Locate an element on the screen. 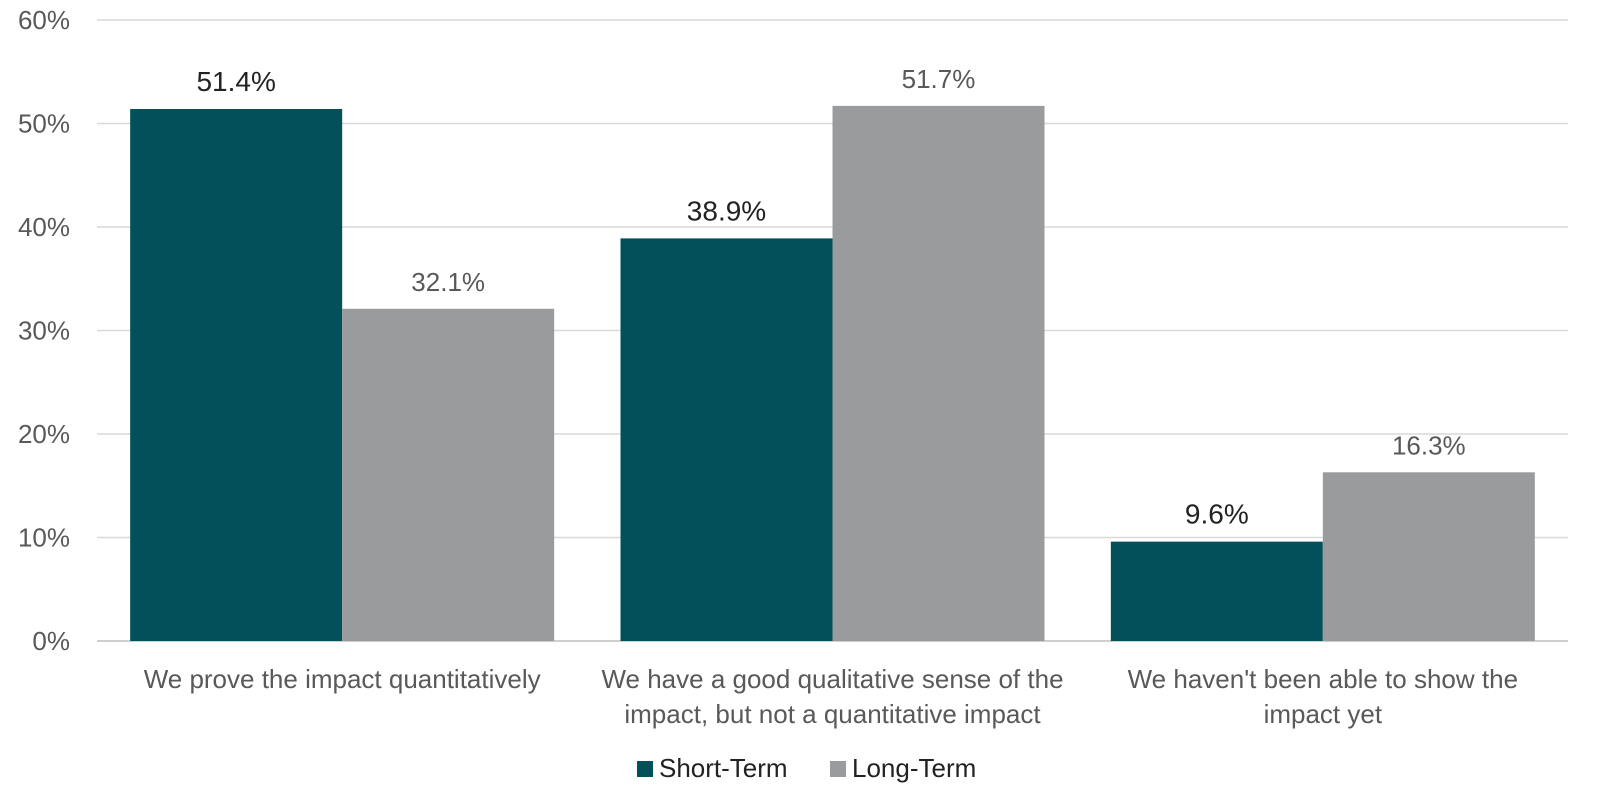 Image resolution: width=1614 pixels, height=808 pixels. y-tick-label: 40% is located at coordinates (44, 227).